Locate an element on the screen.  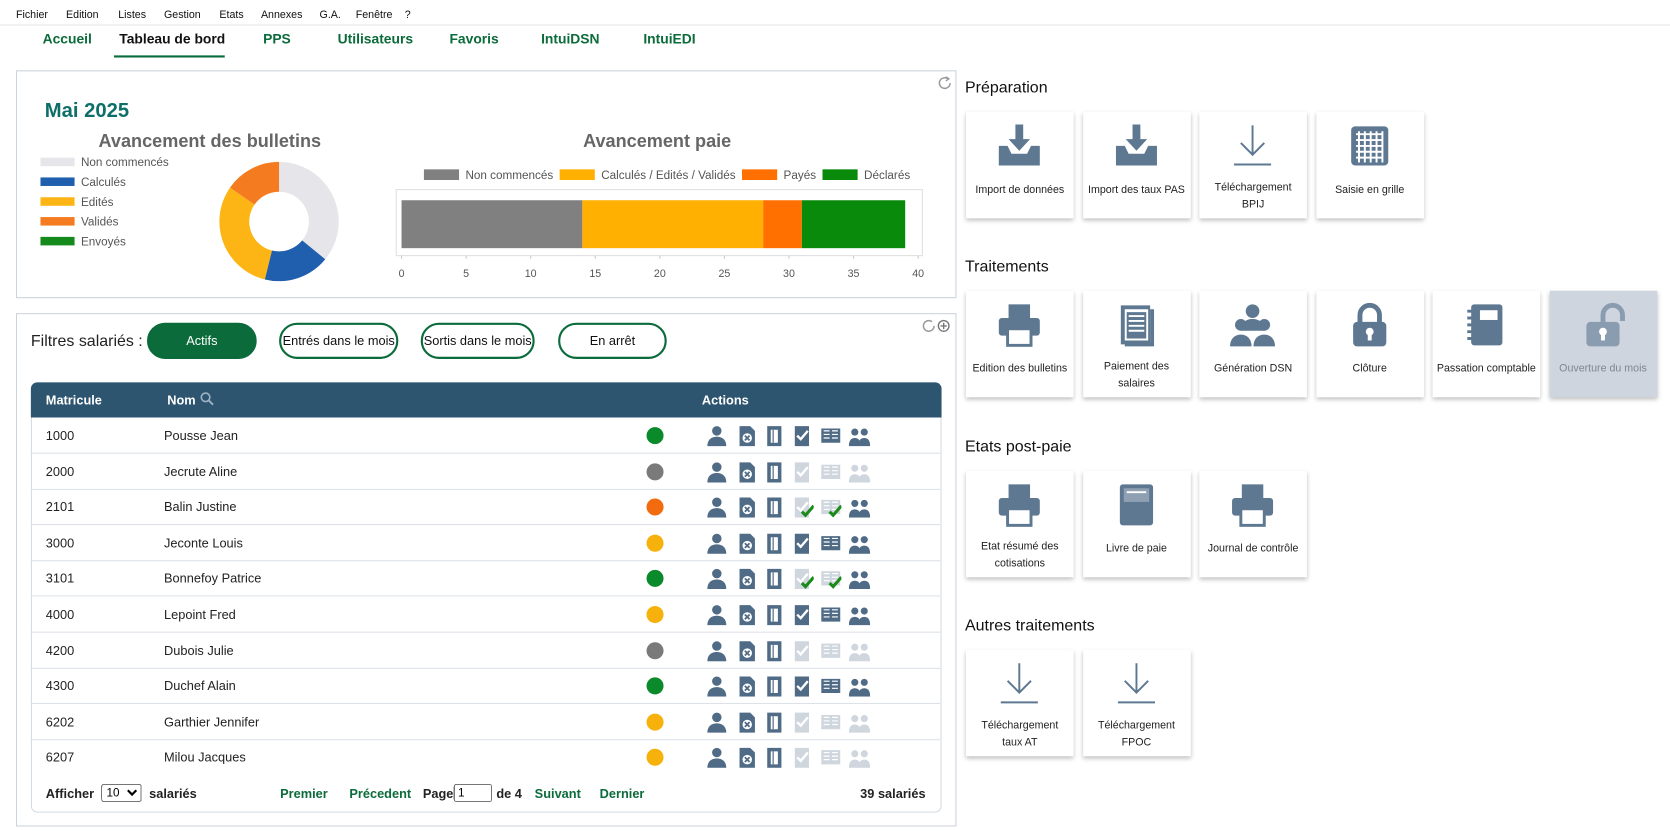
action-tile: Edition des bulletins is located at coordinates (1020, 344).